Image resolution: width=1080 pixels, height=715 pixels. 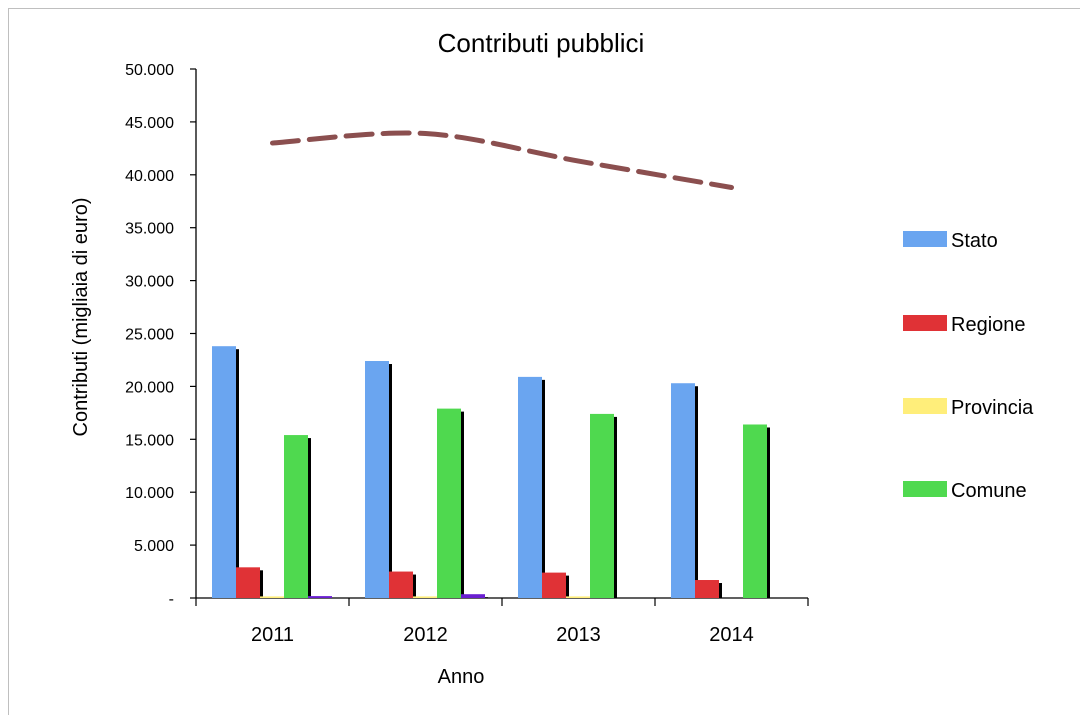 What do you see at coordinates (461, 677) in the screenshot?
I see `x-axis-label: Anno` at bounding box center [461, 677].